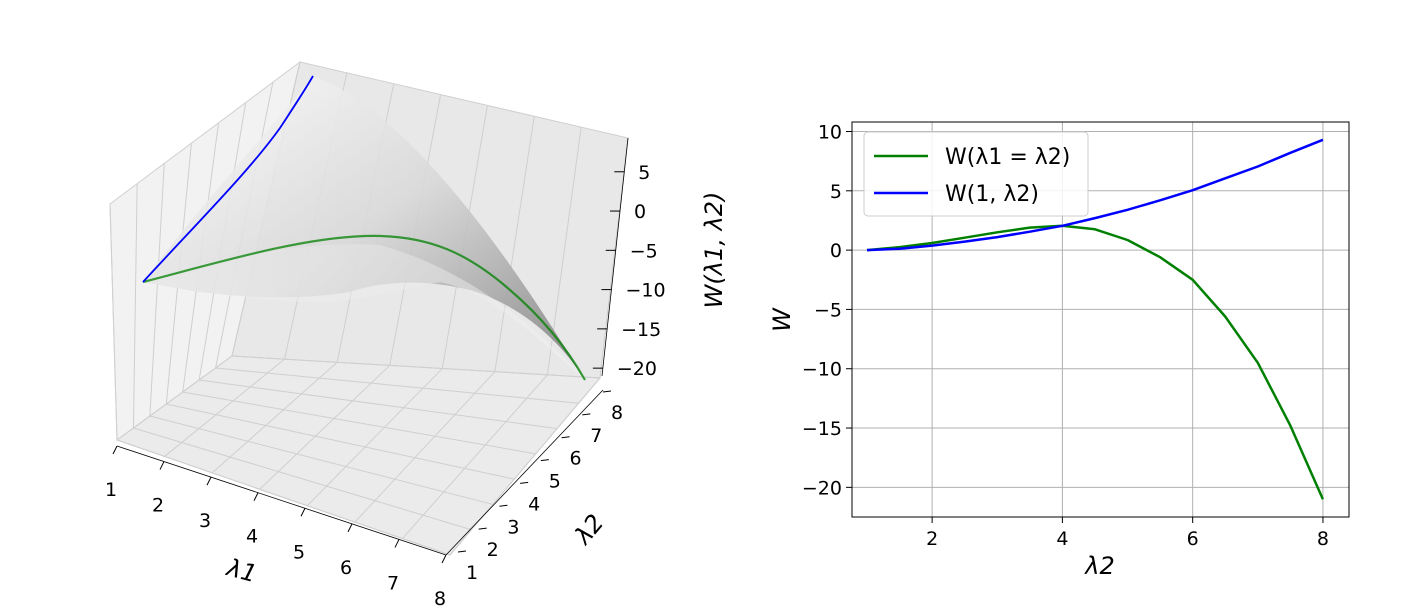 The width and height of the screenshot is (1420, 609). I want to click on lambda2-tick-label: 7, so click(596, 436).